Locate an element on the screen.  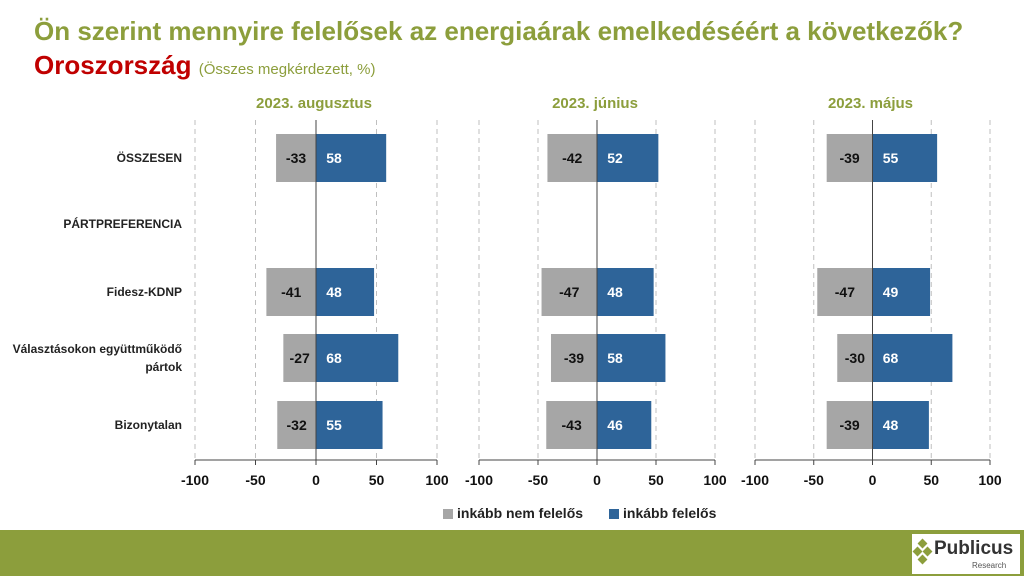
panel-title: 2023. május is located at coordinates (870, 103).